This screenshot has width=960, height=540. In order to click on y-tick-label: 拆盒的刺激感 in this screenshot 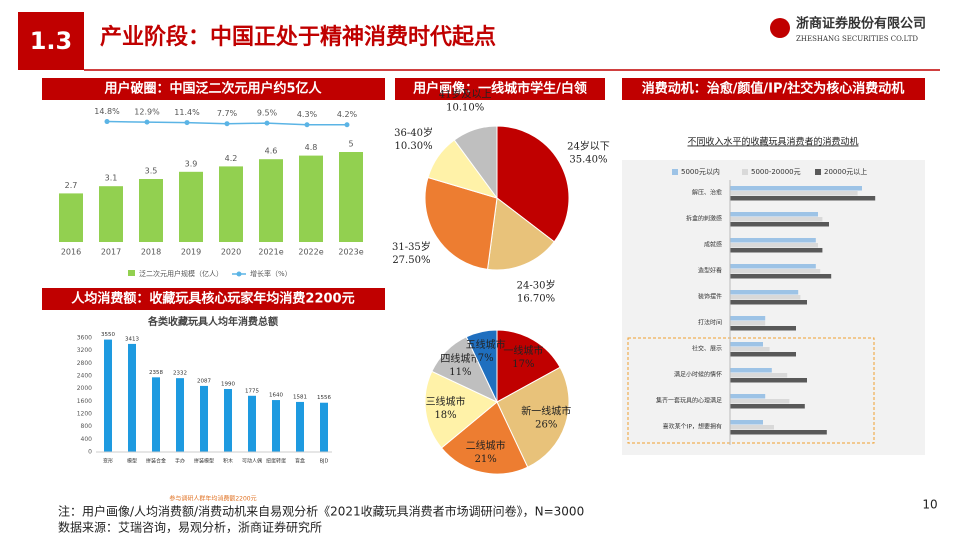, I will do `click(704, 219)`.